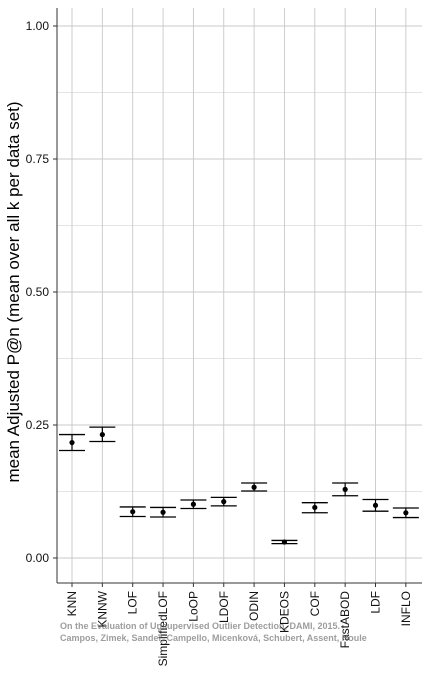 The width and height of the screenshot is (424, 673). What do you see at coordinates (193, 606) in the screenshot?
I see `x-tick-label: LoOP` at bounding box center [193, 606].